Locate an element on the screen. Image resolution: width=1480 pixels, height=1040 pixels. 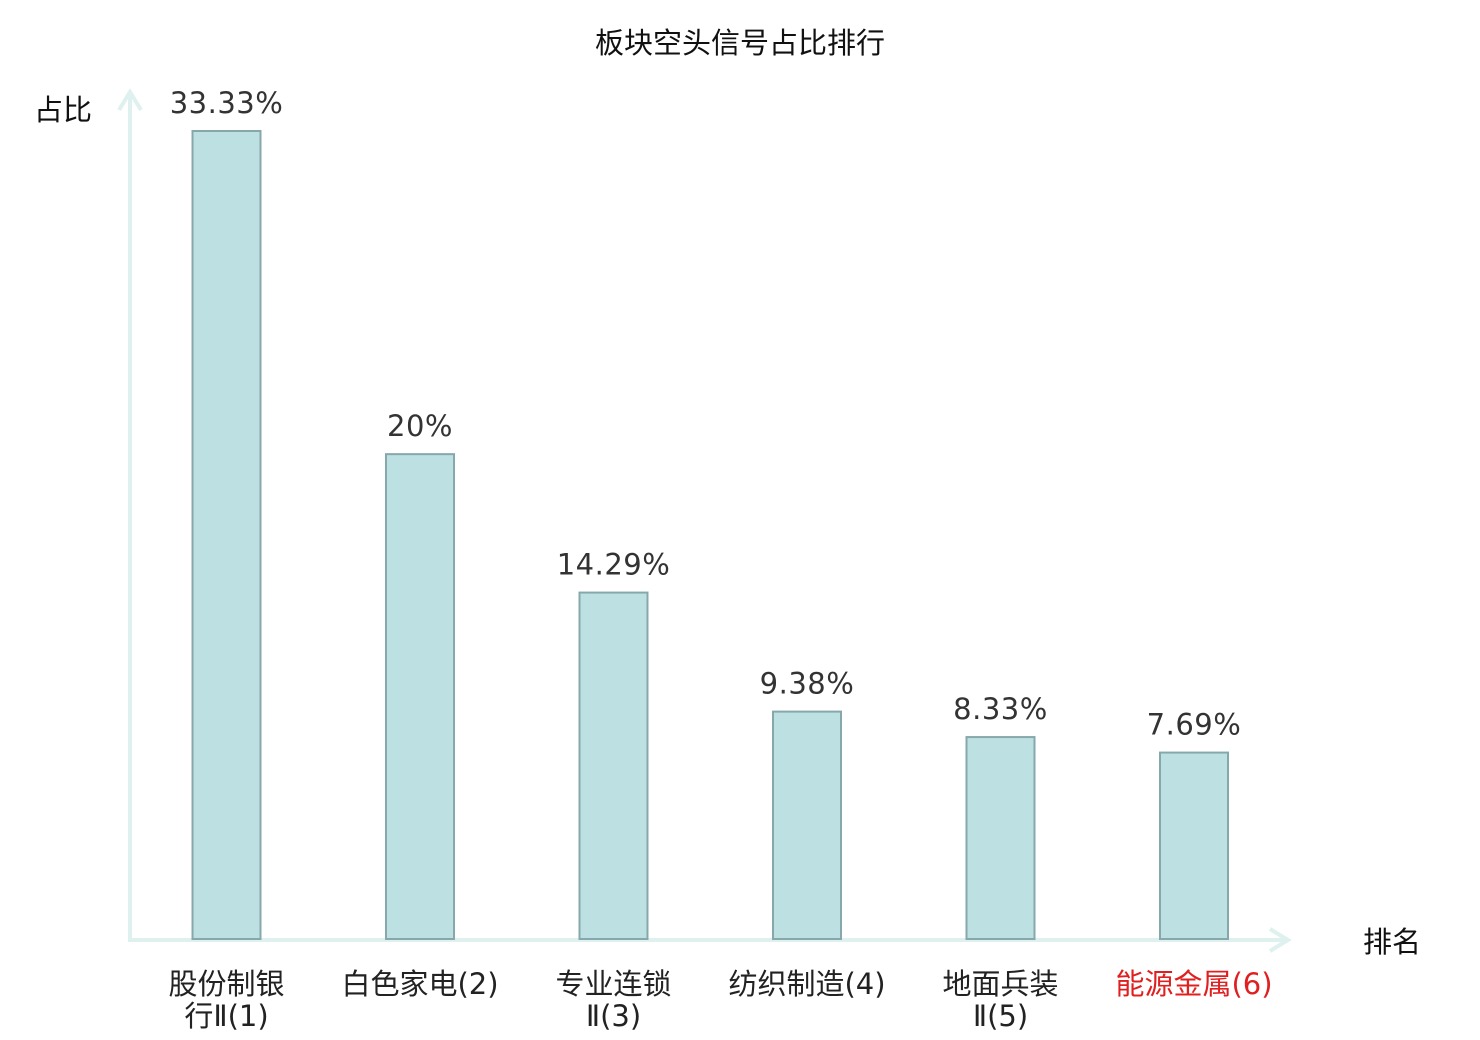
x-tick-label: 地面兵装 is located at coordinates (1000, 984).